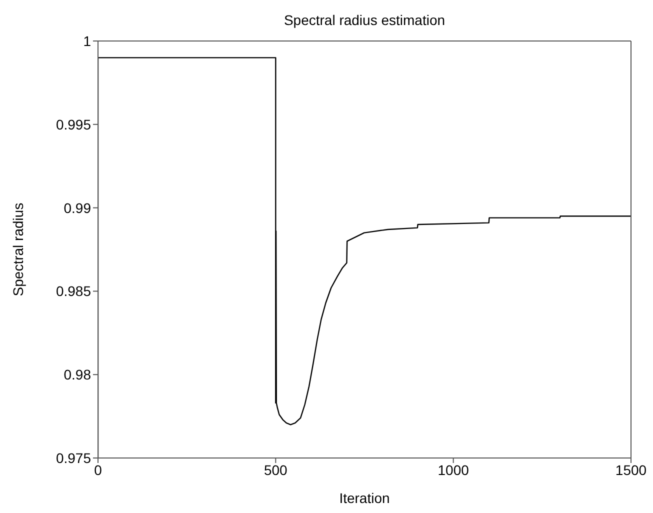 This screenshot has width=653, height=513. What do you see at coordinates (364, 20) in the screenshot?
I see `chart-title: Spectral radius estimation` at bounding box center [364, 20].